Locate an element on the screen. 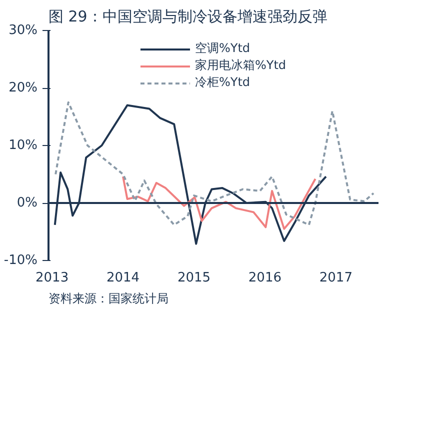 The image size is (448, 448). x-tick-label: 2015 is located at coordinates (194, 278).